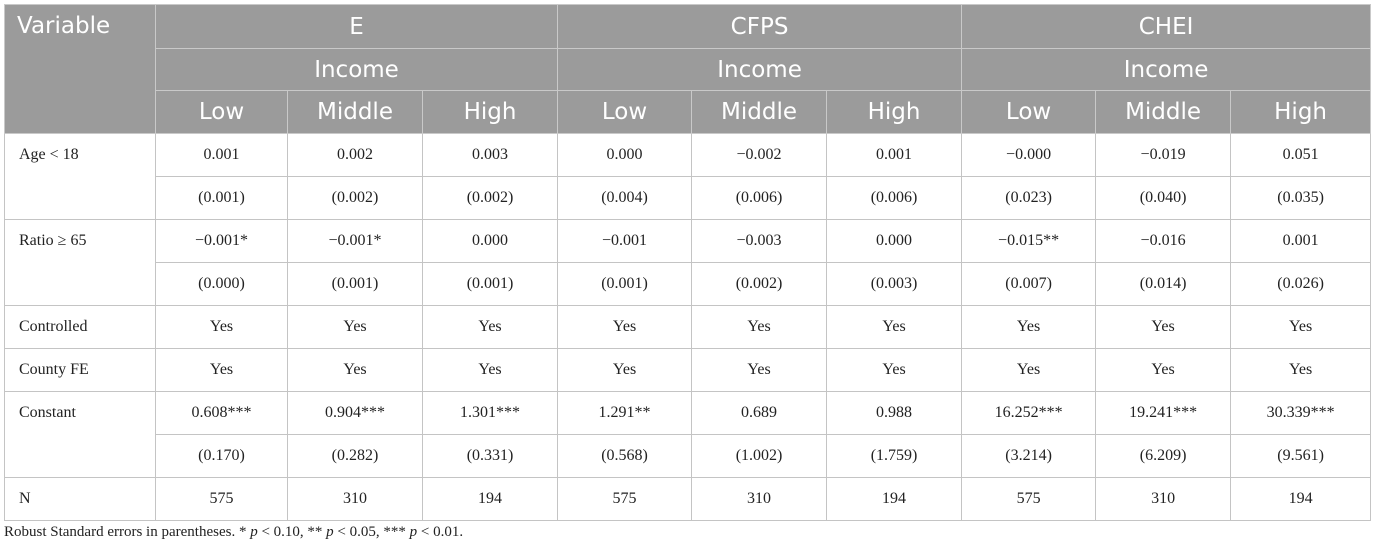 The height and width of the screenshot is (551, 1375). I want to click on footnote-threshold-1: < 0.10, **, so click(292, 532).